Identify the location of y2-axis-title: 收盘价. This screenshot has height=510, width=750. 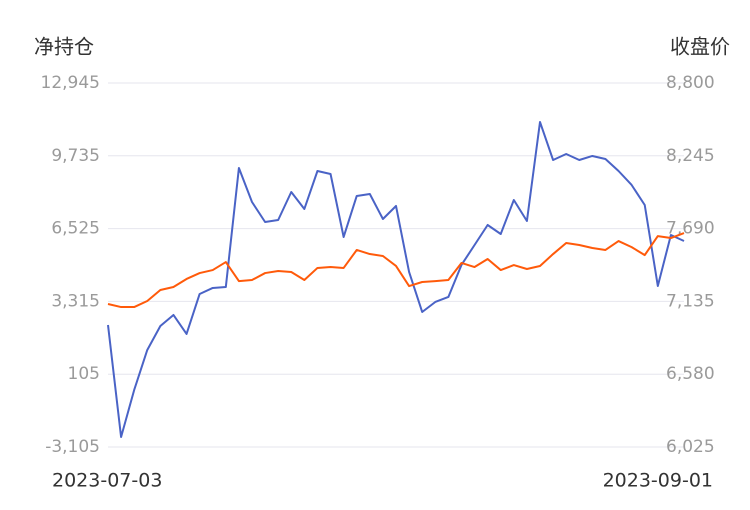
(700, 47).